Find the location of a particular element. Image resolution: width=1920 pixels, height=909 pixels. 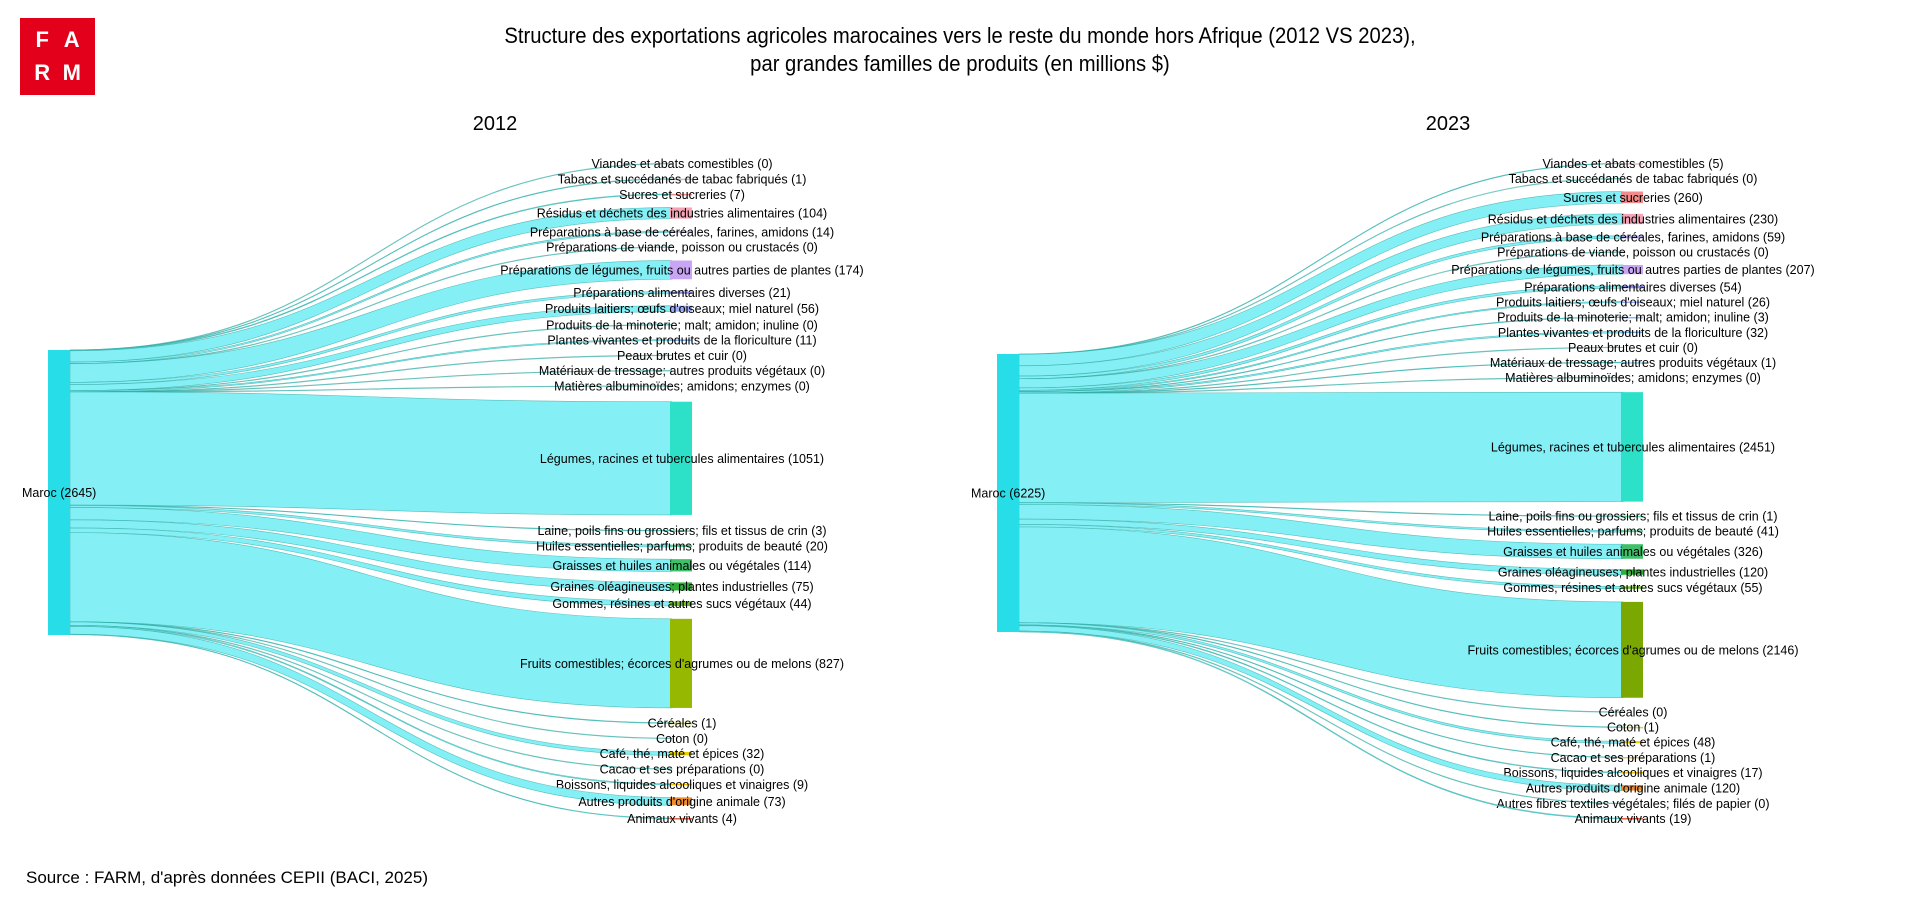

sankey-target-label-23: Café, thé, maté et épices (32) is located at coordinates (682, 754).